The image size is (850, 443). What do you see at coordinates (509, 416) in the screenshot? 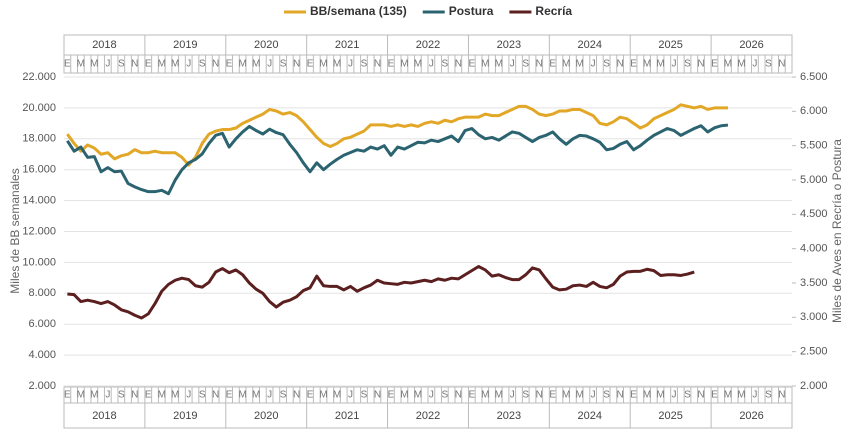
I see `year-label: 2023` at bounding box center [509, 416].